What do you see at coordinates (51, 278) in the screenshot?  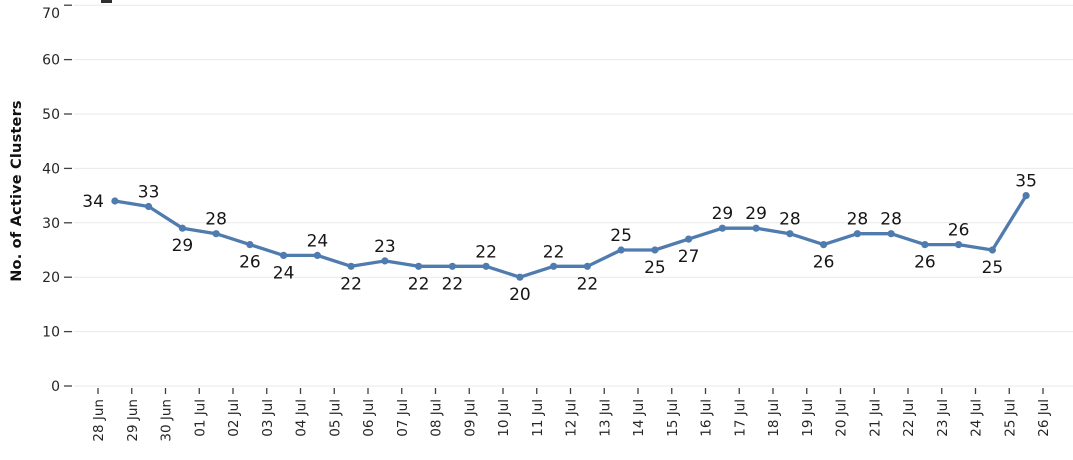 I see `y-axis-tick-label: 20` at bounding box center [51, 278].